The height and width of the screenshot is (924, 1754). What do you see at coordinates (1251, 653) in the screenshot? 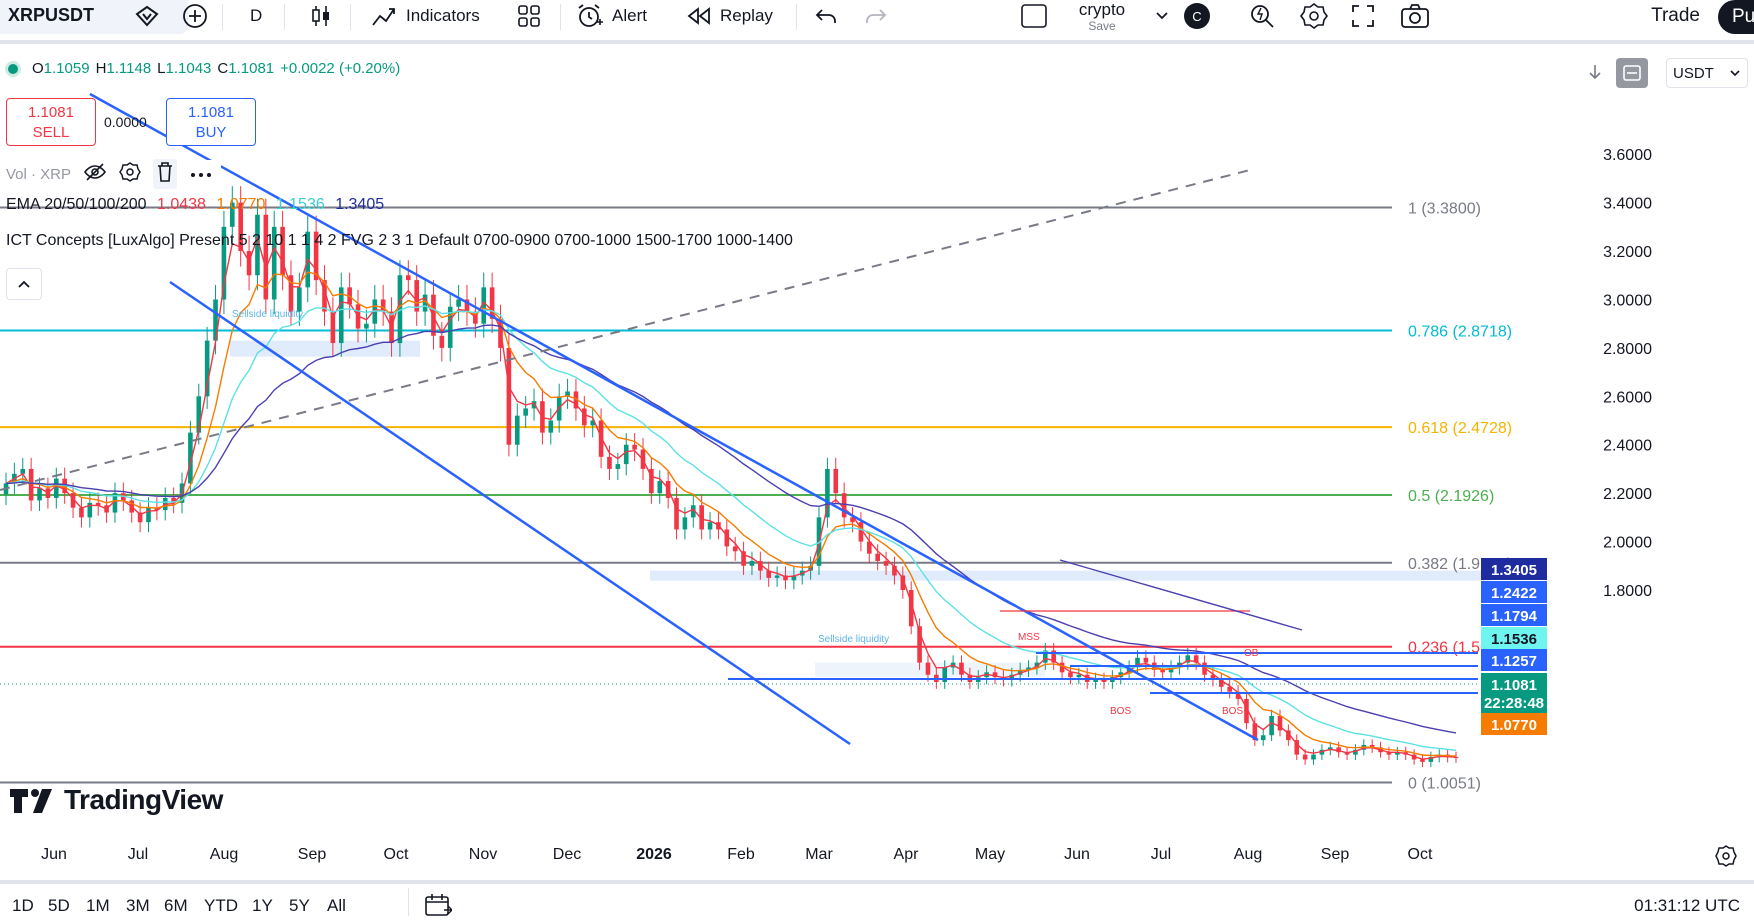
I see `order-block-label: OB` at bounding box center [1251, 653].